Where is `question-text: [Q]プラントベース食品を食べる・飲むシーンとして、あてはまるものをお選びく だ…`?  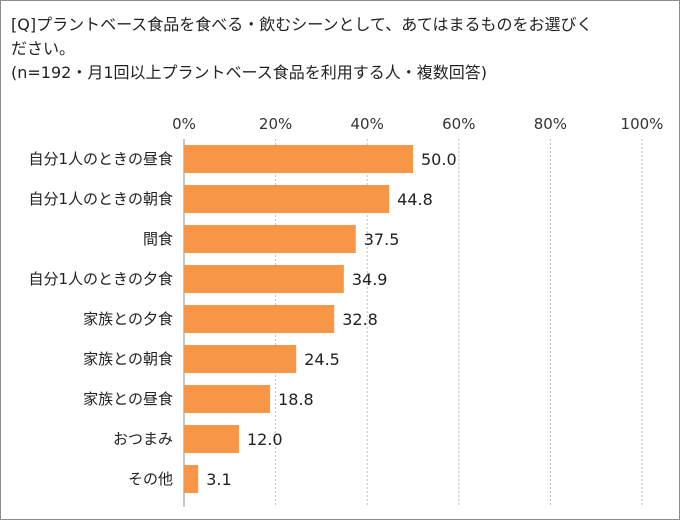 question-text: [Q]プラントベース食品を食べる・飲むシーンとして、あてはまるものをお選びく だ… is located at coordinates (336, 49).